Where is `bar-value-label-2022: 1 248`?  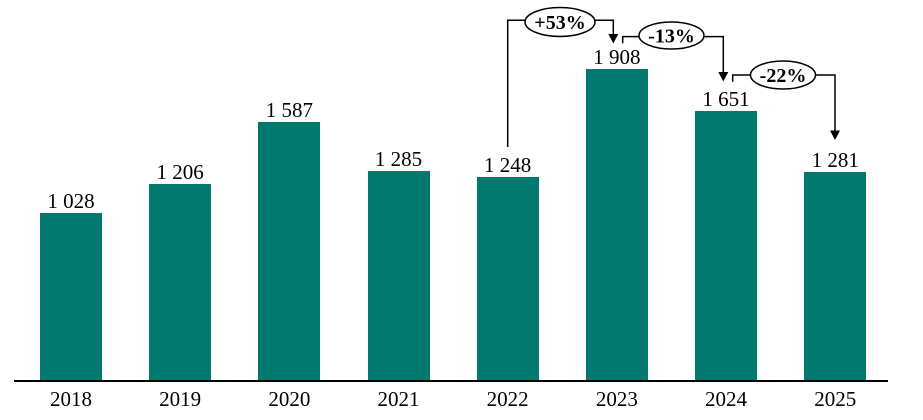
bar-value-label-2022: 1 248 is located at coordinates (508, 165).